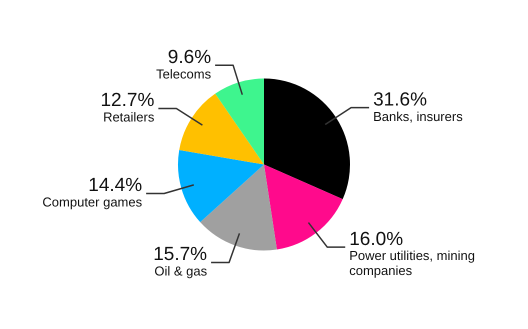 This screenshot has height=329, width=528. I want to click on slice-label: Retailers, so click(129, 117).